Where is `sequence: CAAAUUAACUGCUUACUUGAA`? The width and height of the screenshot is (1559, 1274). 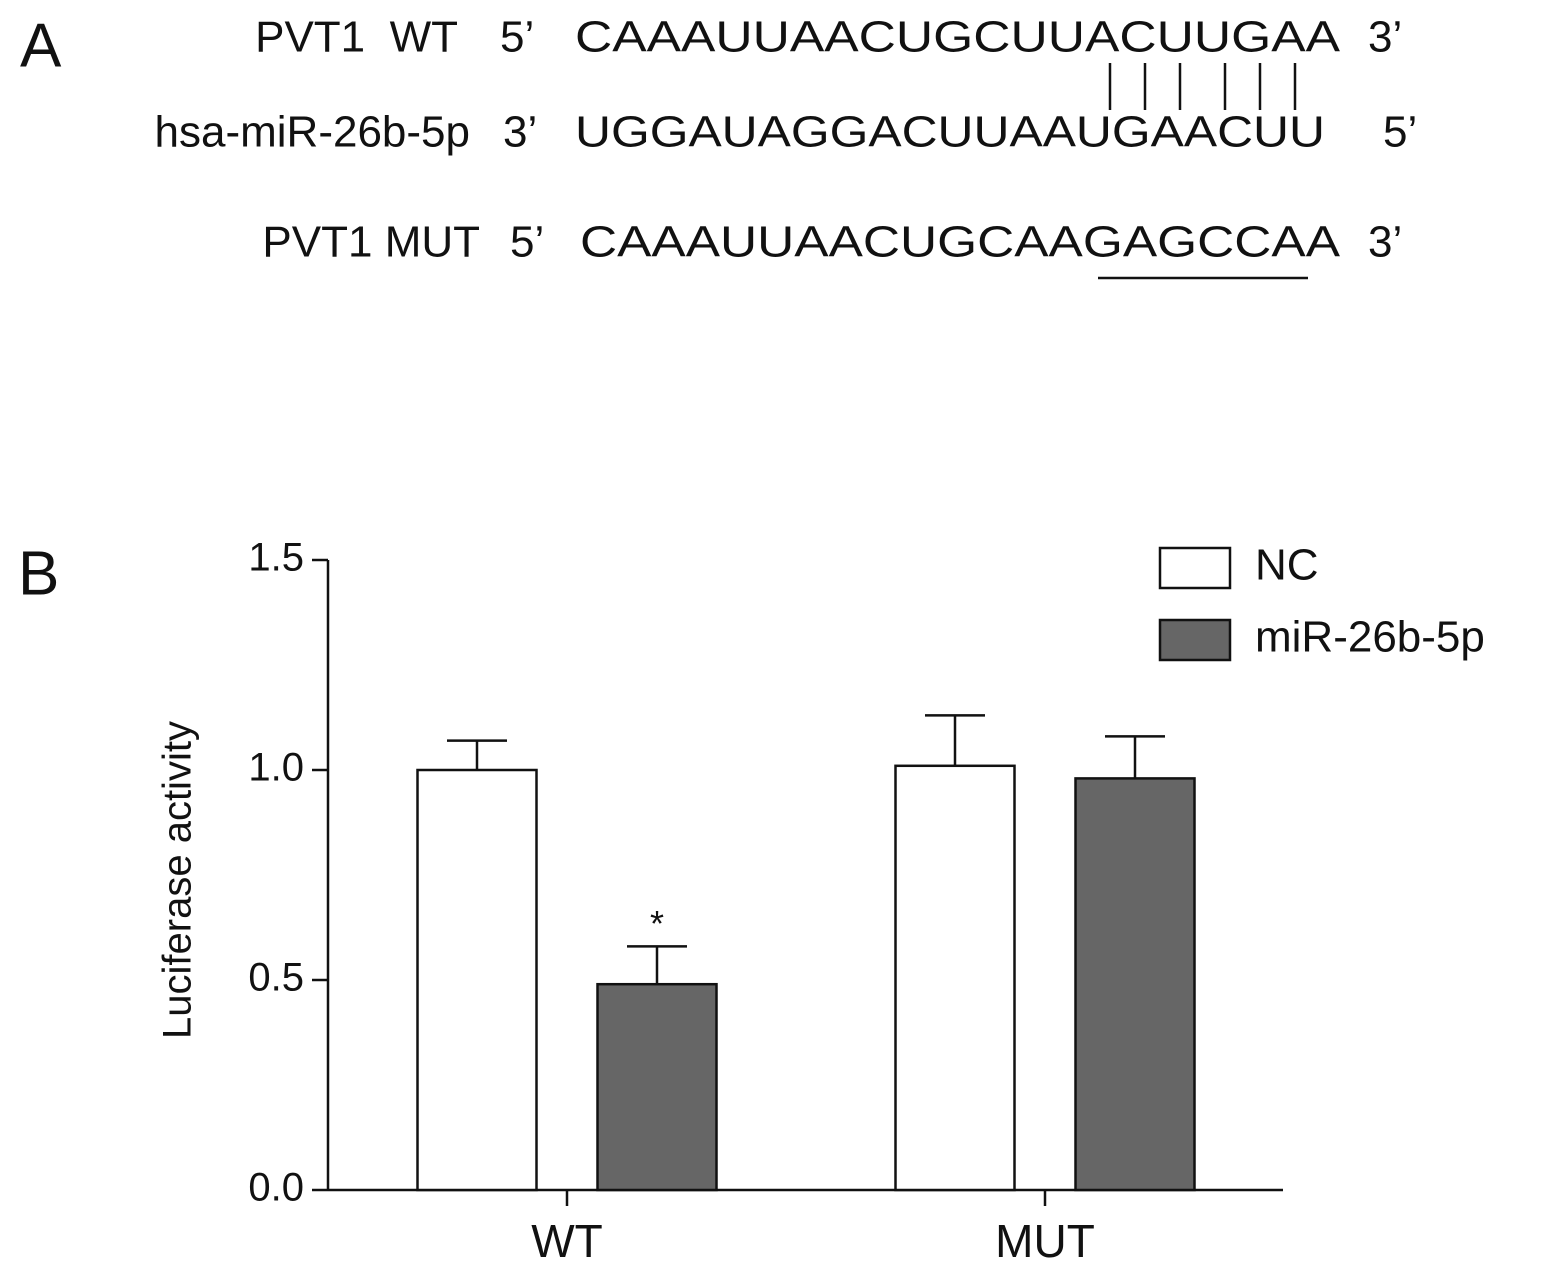
sequence: CAAAUUAACUGCUUACUUGAA is located at coordinates (958, 37).